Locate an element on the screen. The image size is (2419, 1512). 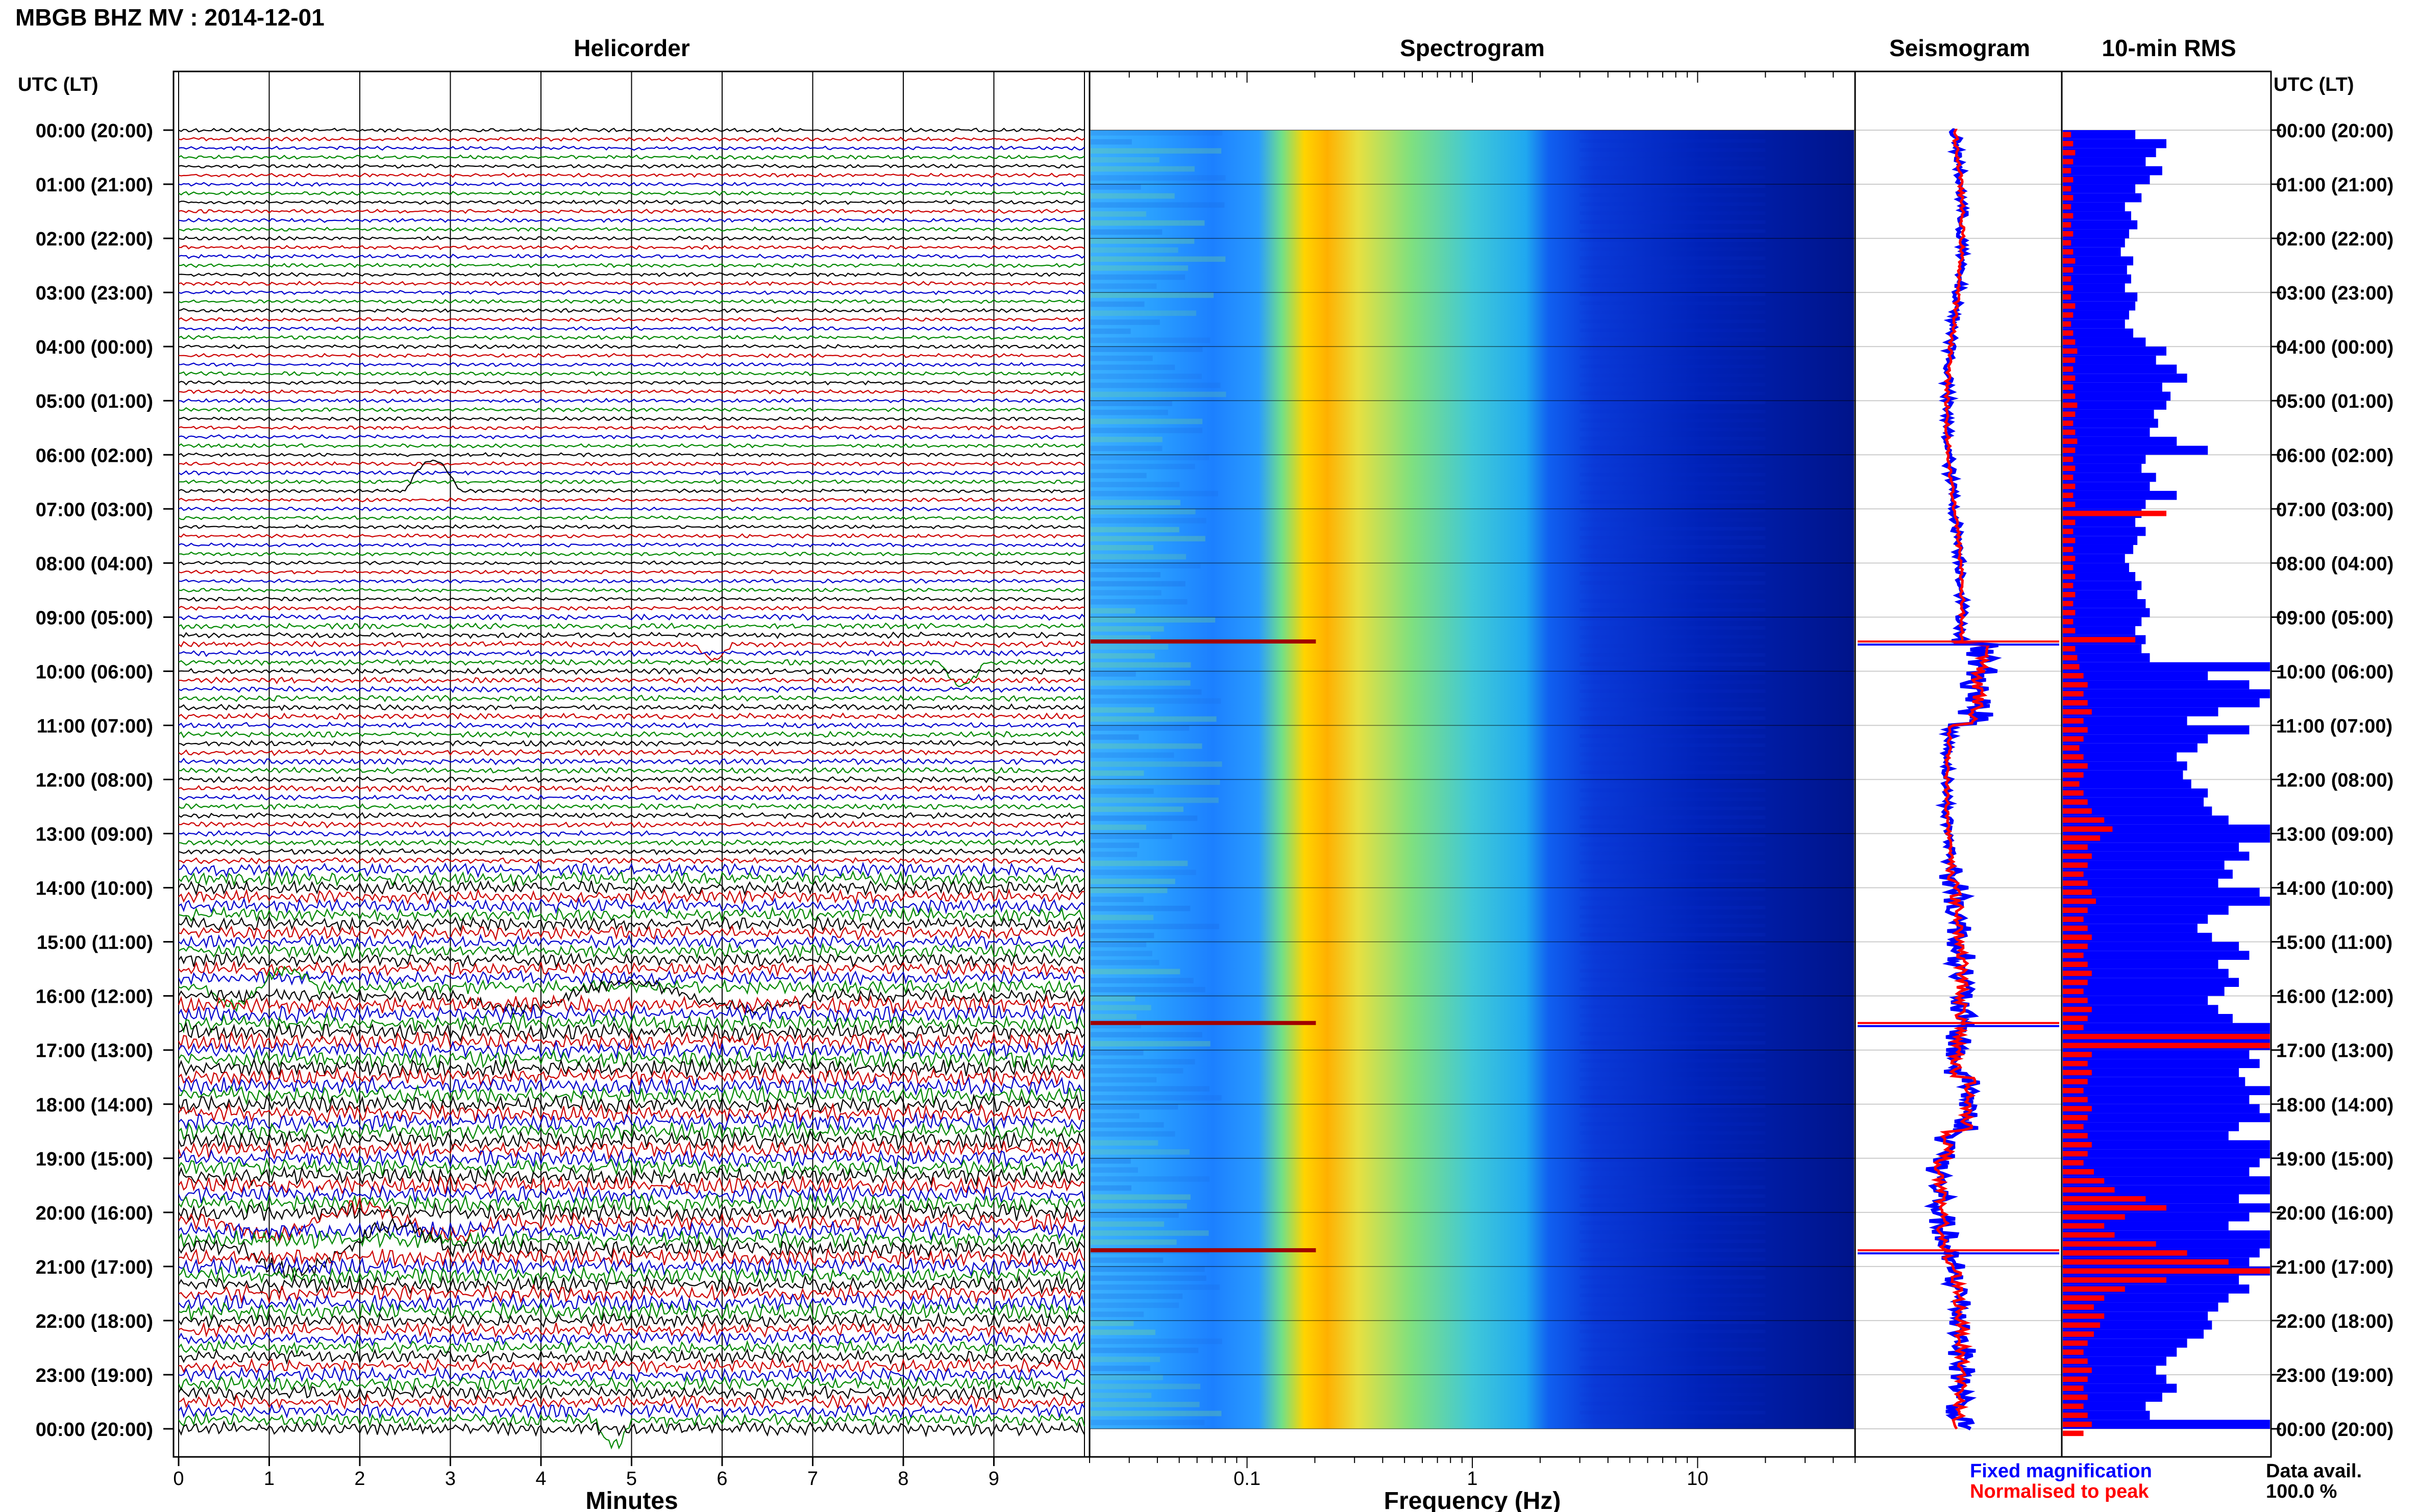
time-tick-label-right: 17:00 (13:00) is located at coordinates (2334, 1051).